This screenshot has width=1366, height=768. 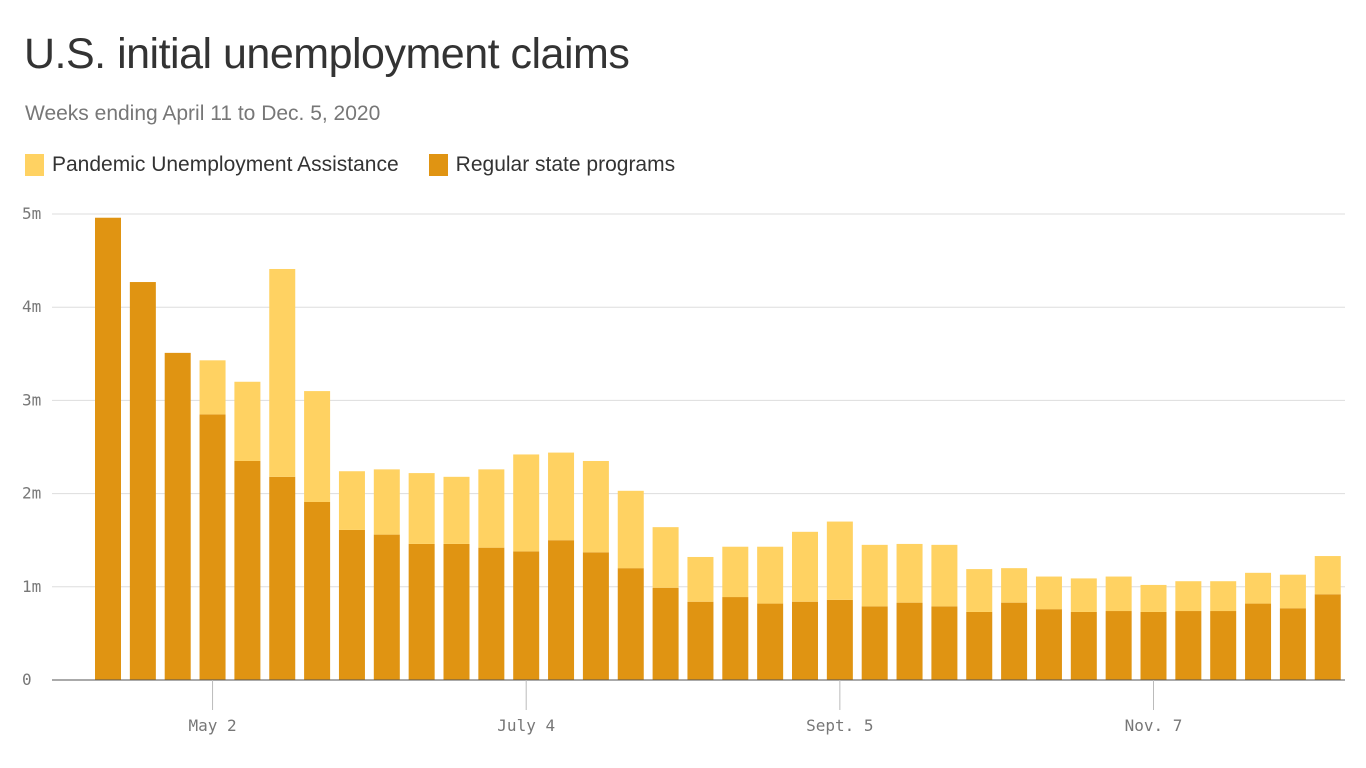 What do you see at coordinates (526, 725) in the screenshot?
I see `x-tick-label: July 4` at bounding box center [526, 725].